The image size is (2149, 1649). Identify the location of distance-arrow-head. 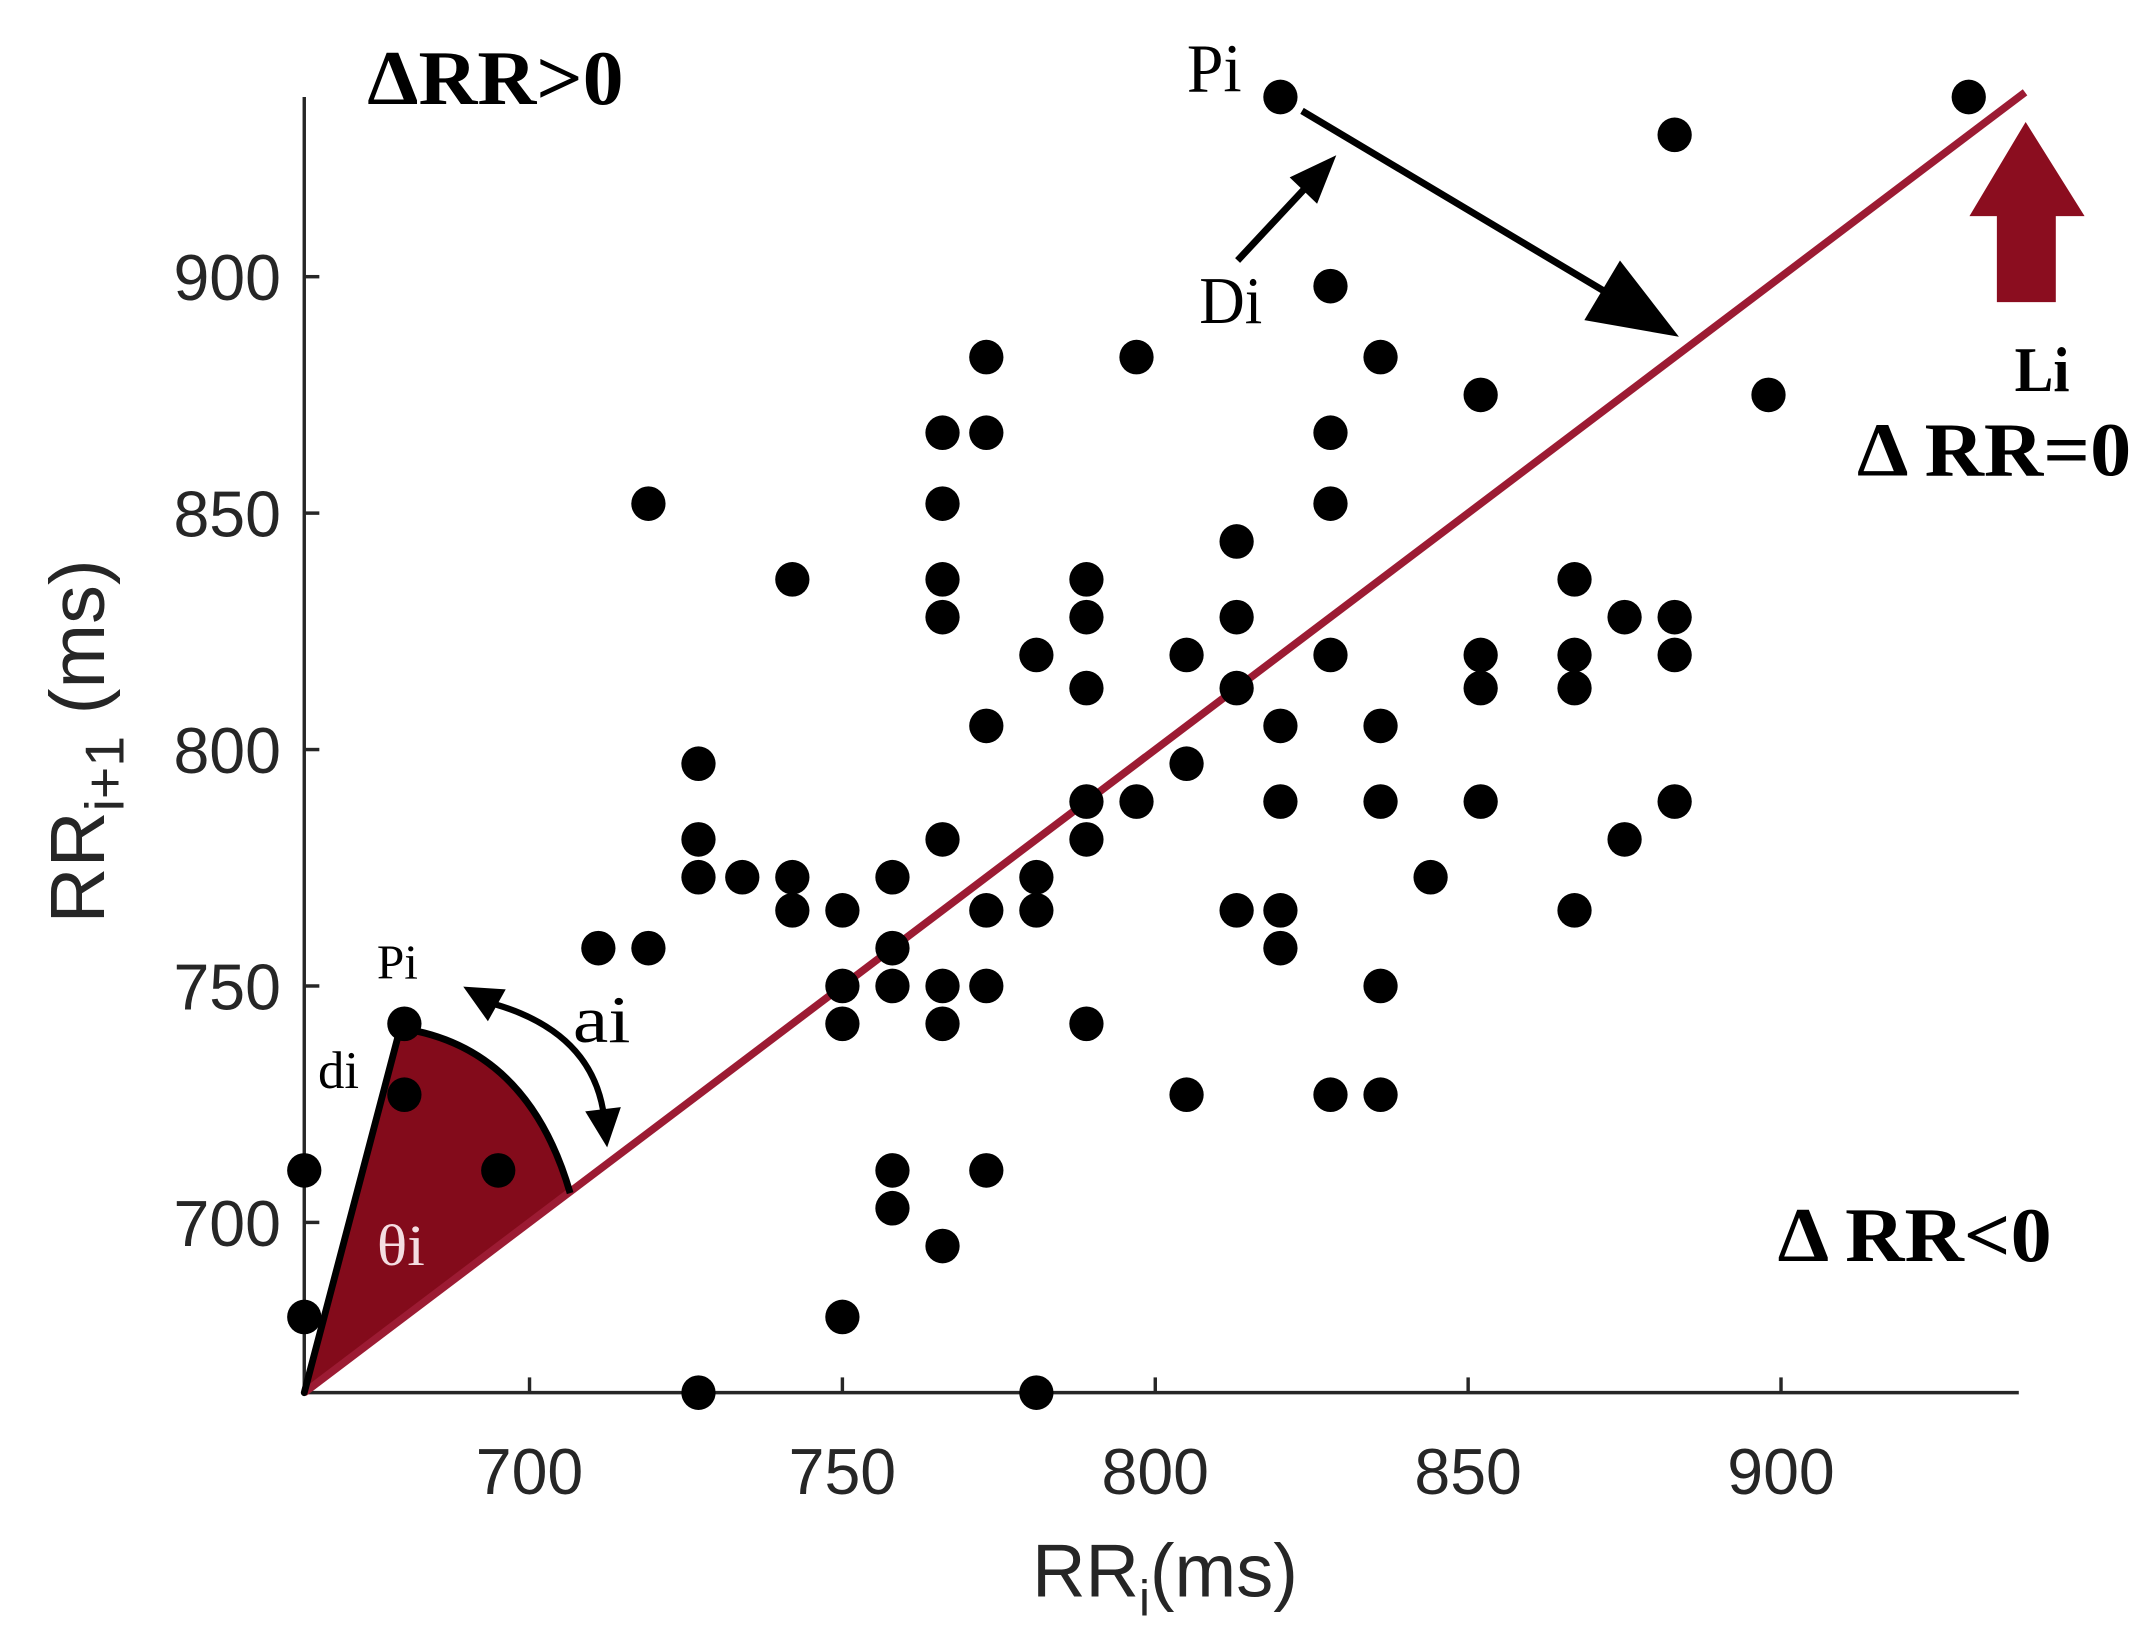
(1631, 298).